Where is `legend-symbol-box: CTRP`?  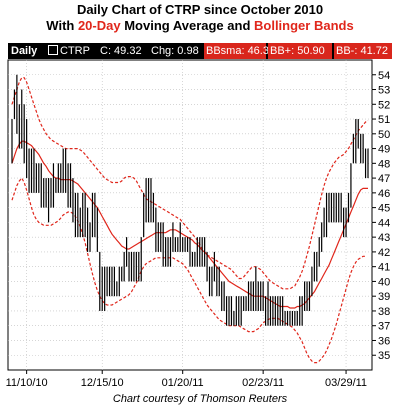 legend-symbol-box: CTRP is located at coordinates (69, 51).